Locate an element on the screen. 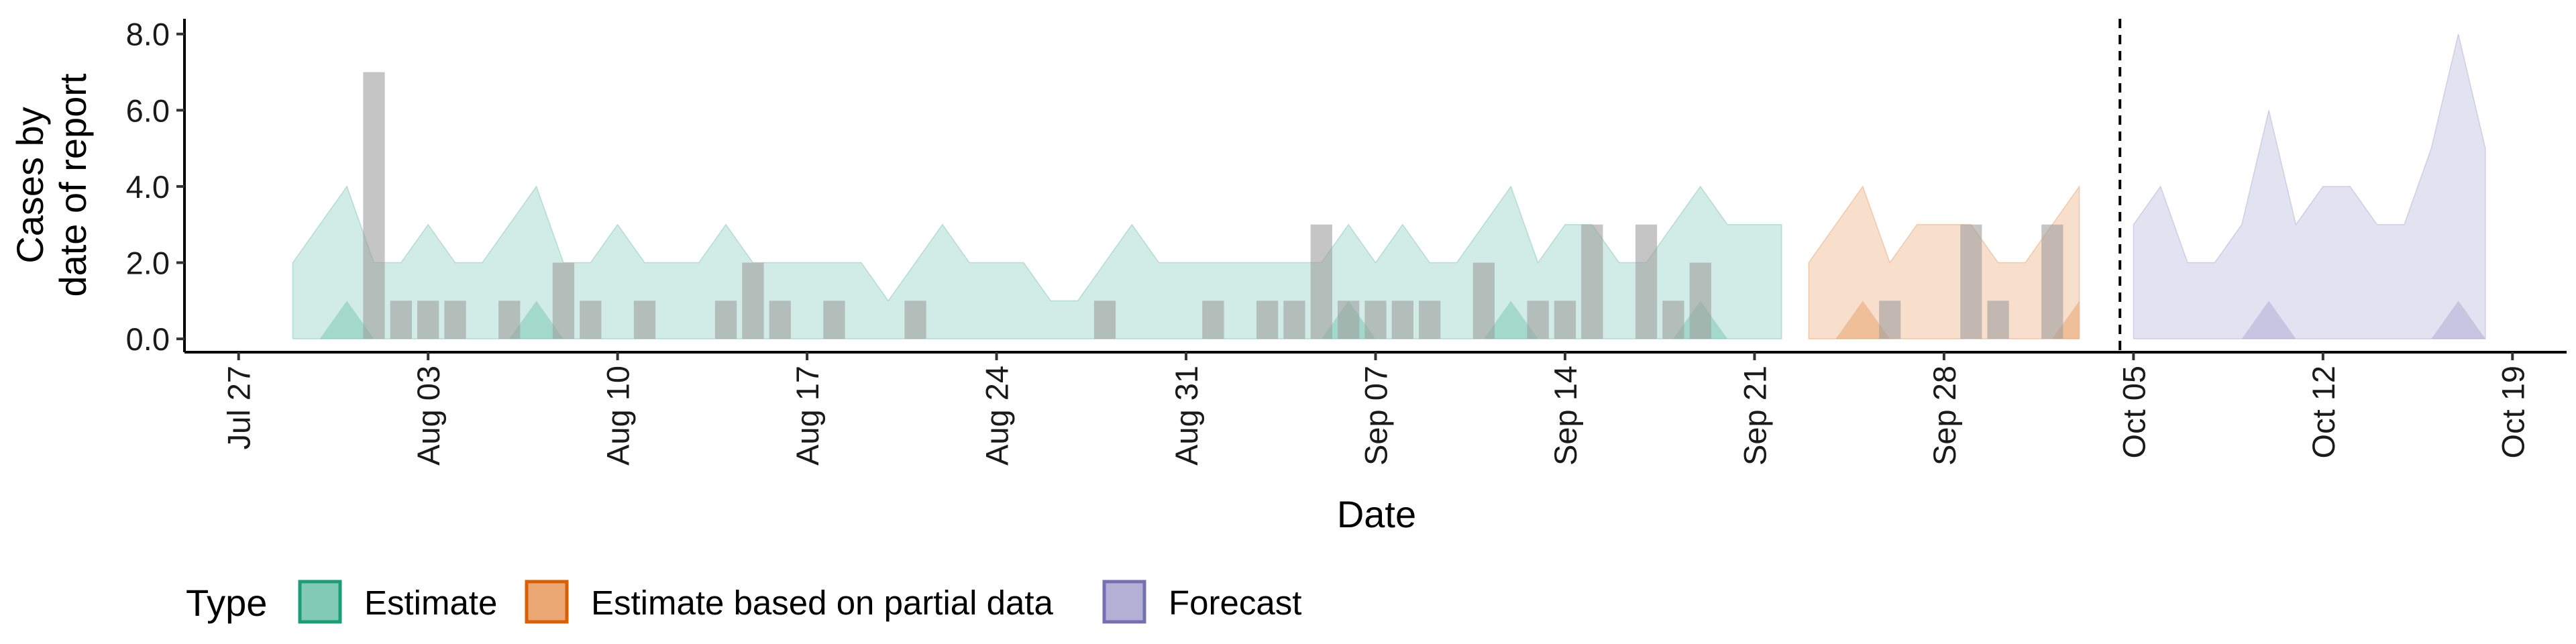 This screenshot has width=2576, height=644. x-tick-label: Oct 19 is located at coordinates (2512, 412).